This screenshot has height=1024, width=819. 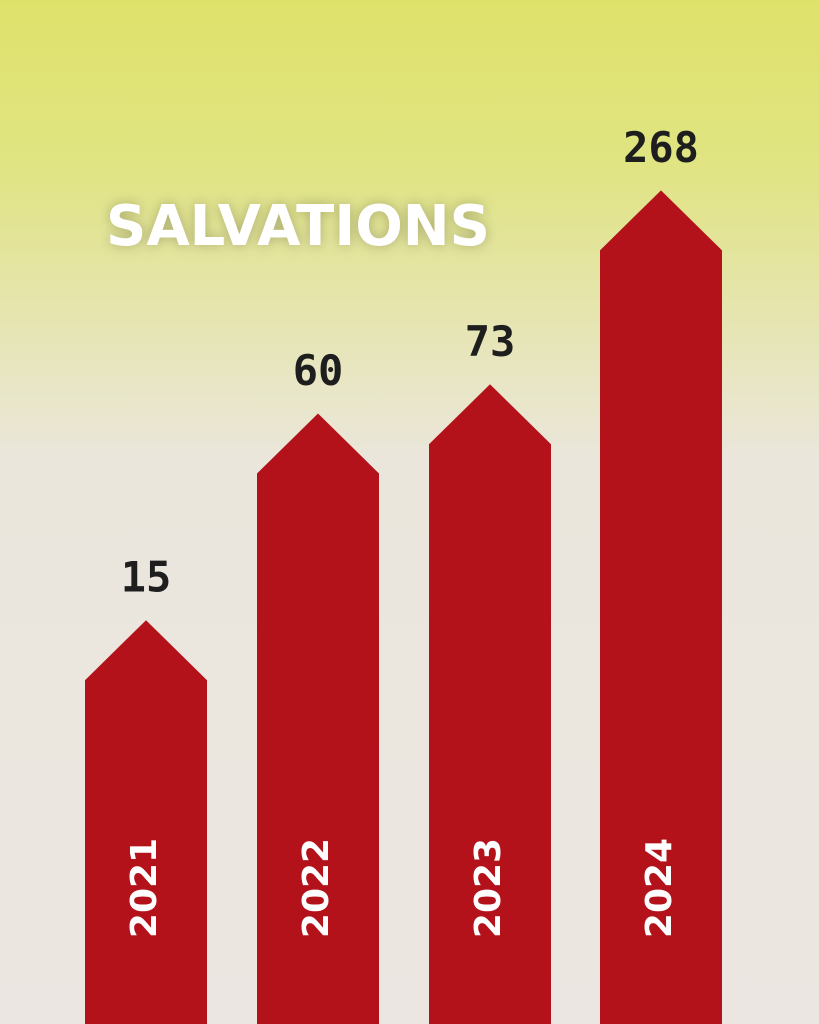 I want to click on chart-title: SALVATIONS, so click(x=298, y=226).